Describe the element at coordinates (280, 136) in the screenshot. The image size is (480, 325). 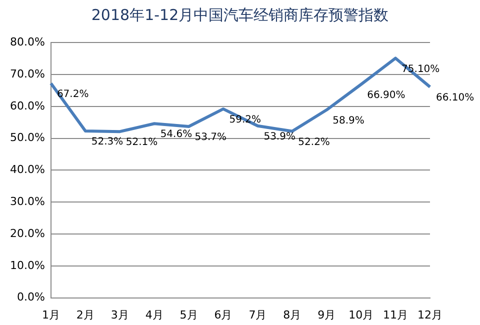
I see `data-label: 53.9%` at that location.